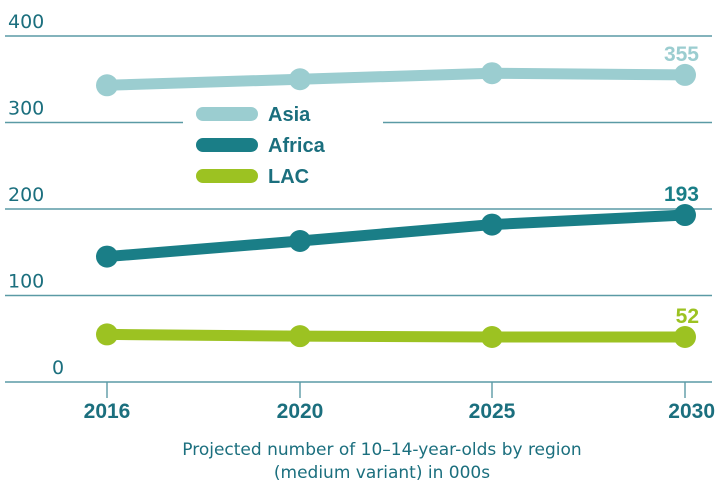 The height and width of the screenshot is (482, 718). What do you see at coordinates (399, 402) in the screenshot?
I see `x-axis-ticks: 2016 2020 2025 2030` at bounding box center [399, 402].